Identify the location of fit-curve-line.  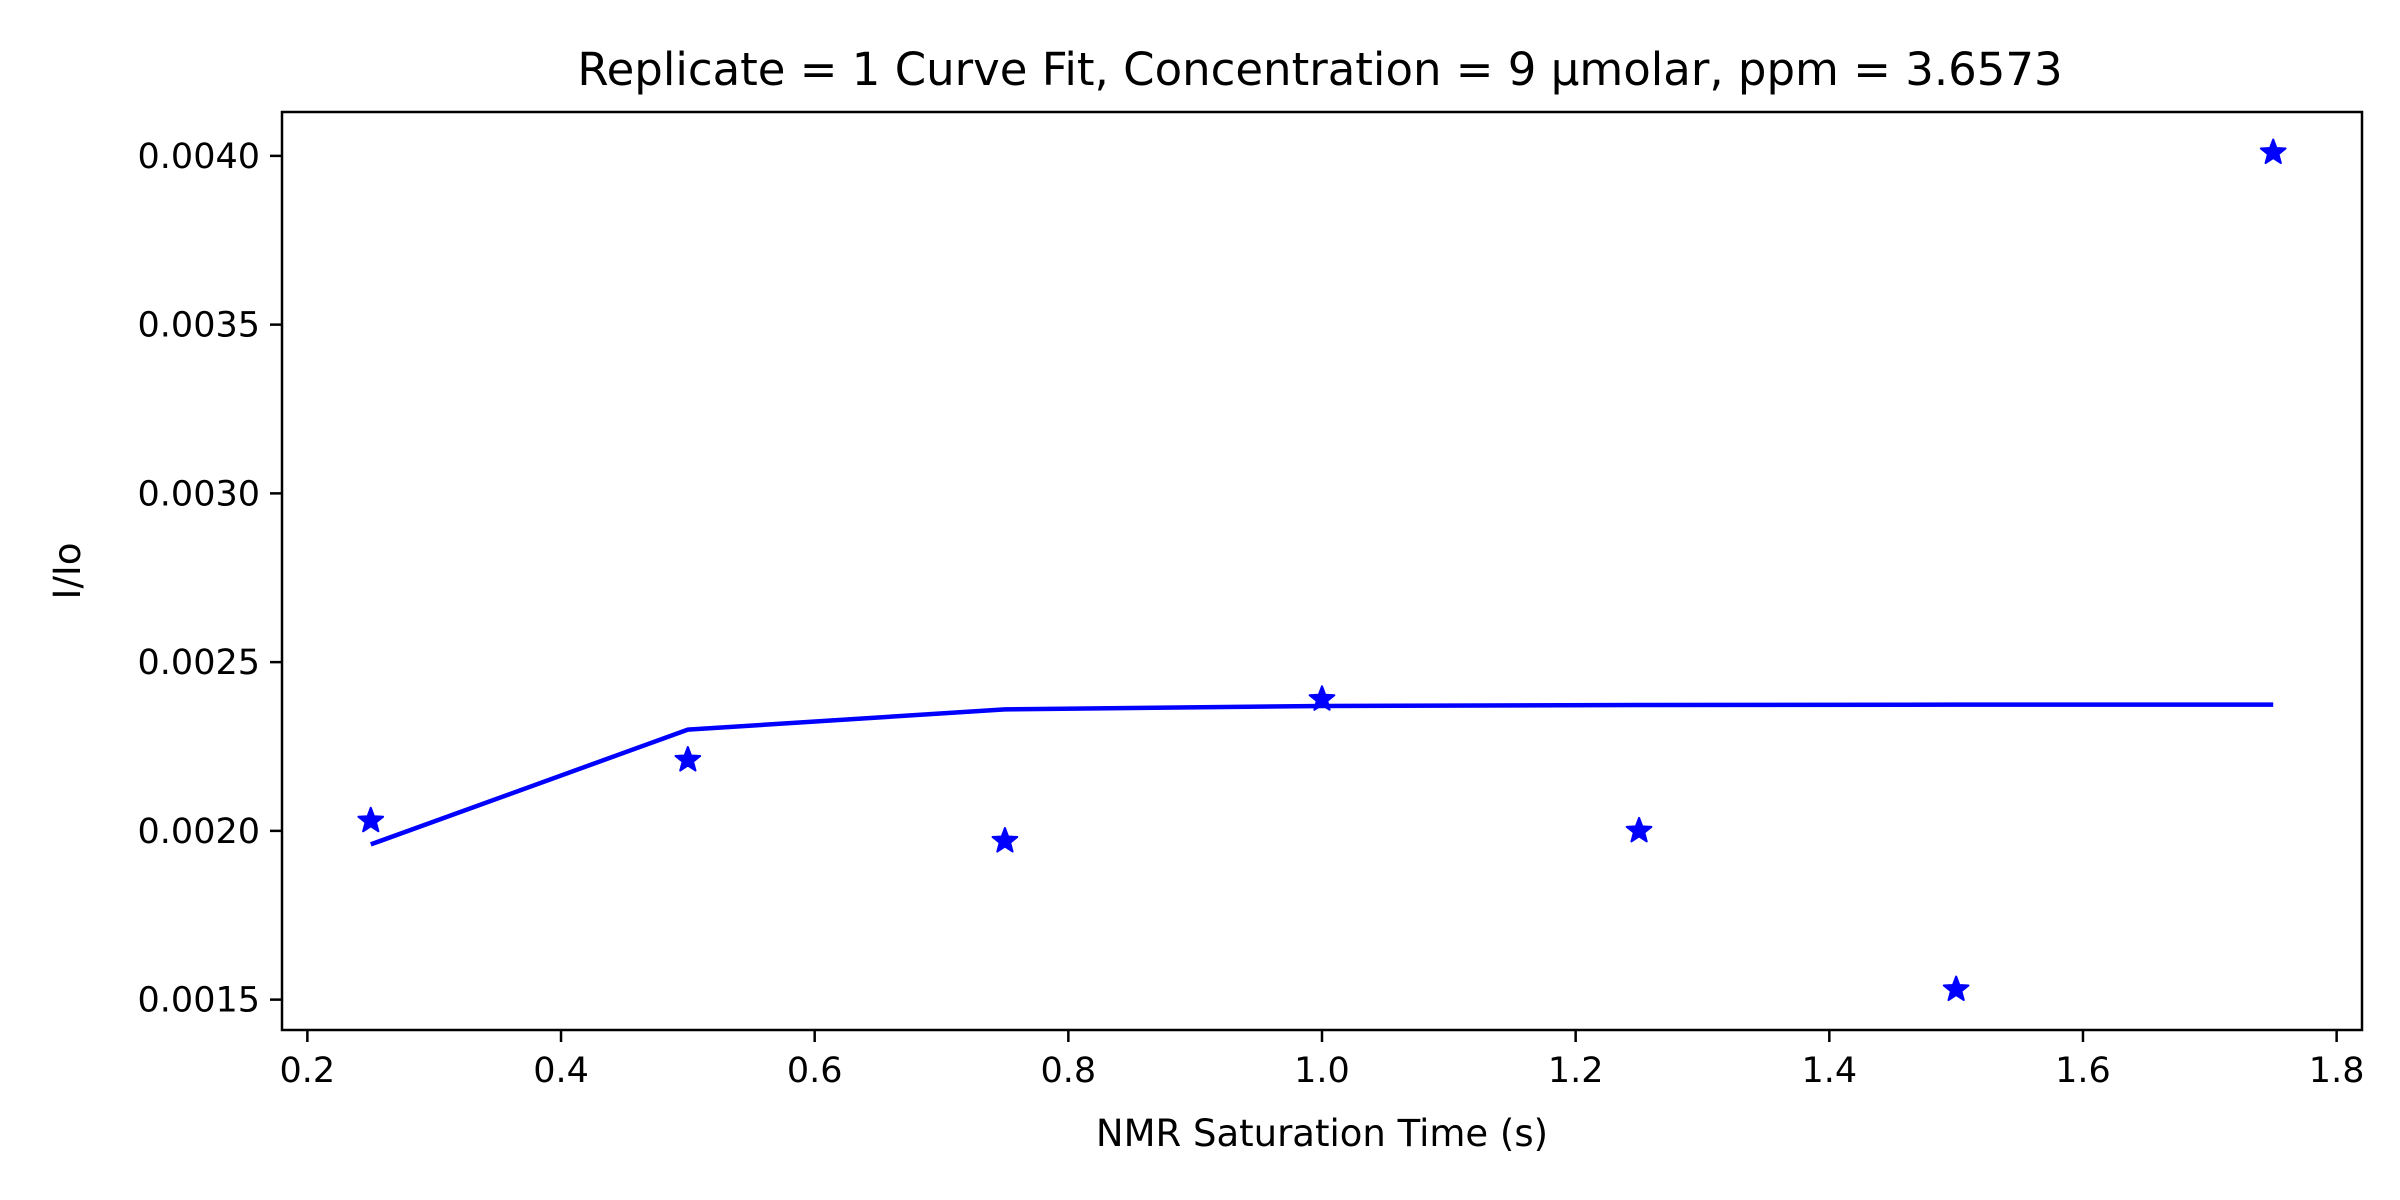
(1322, 774).